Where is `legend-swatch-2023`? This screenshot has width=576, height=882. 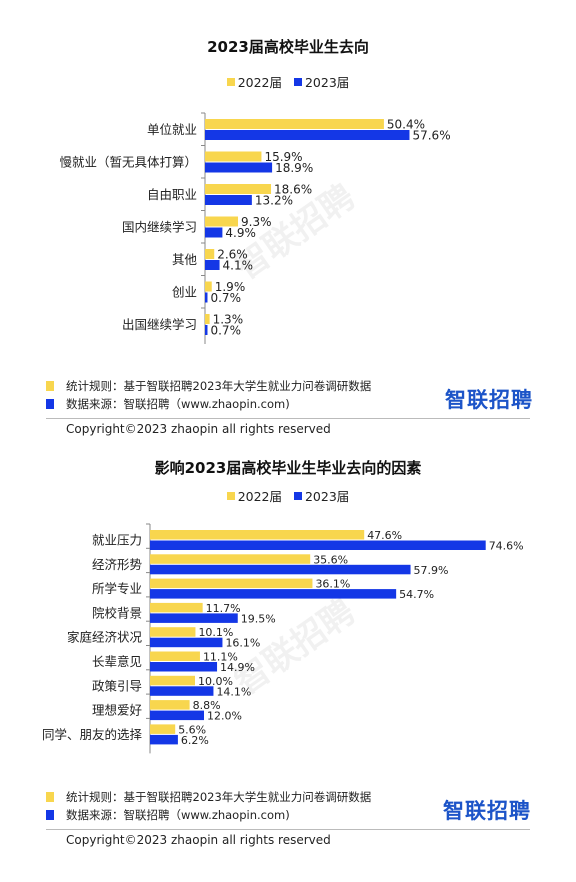 legend-swatch-2023 is located at coordinates (297, 81).